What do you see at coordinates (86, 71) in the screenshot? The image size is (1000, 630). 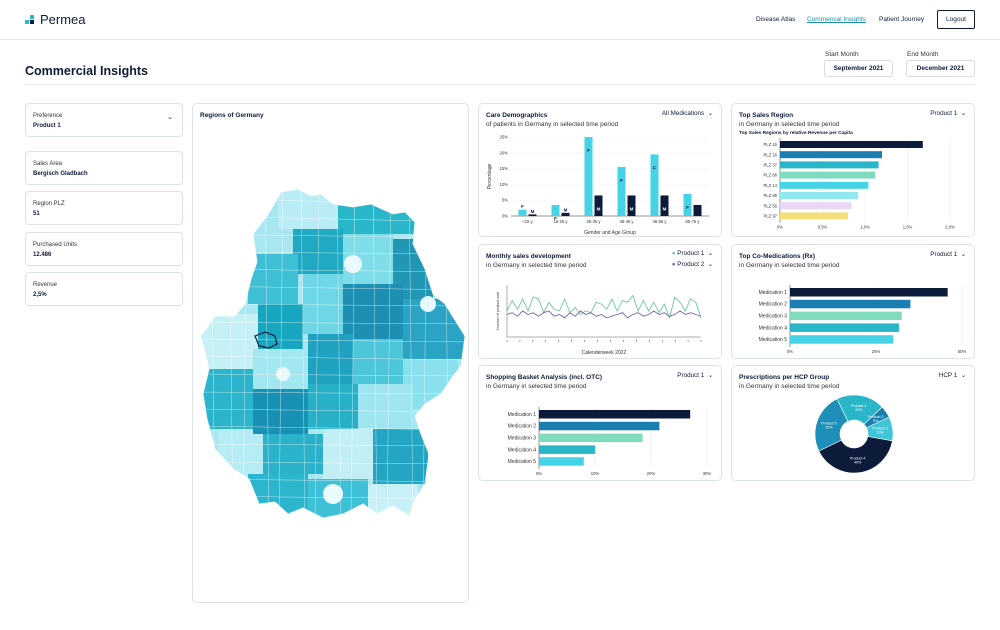 I see `page-title: Commercial Insights` at bounding box center [86, 71].